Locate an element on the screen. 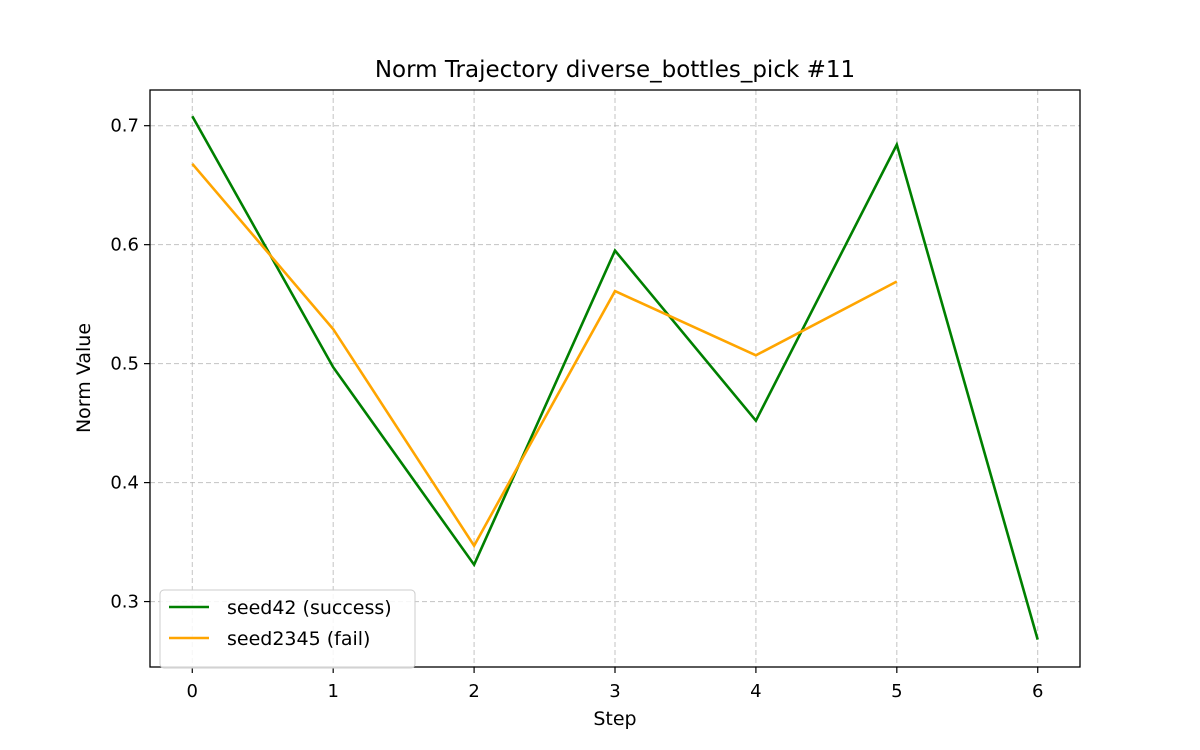  y-axis-ticks: 0.3 0.4 0.5 0.6 0.7 is located at coordinates (130, 364).